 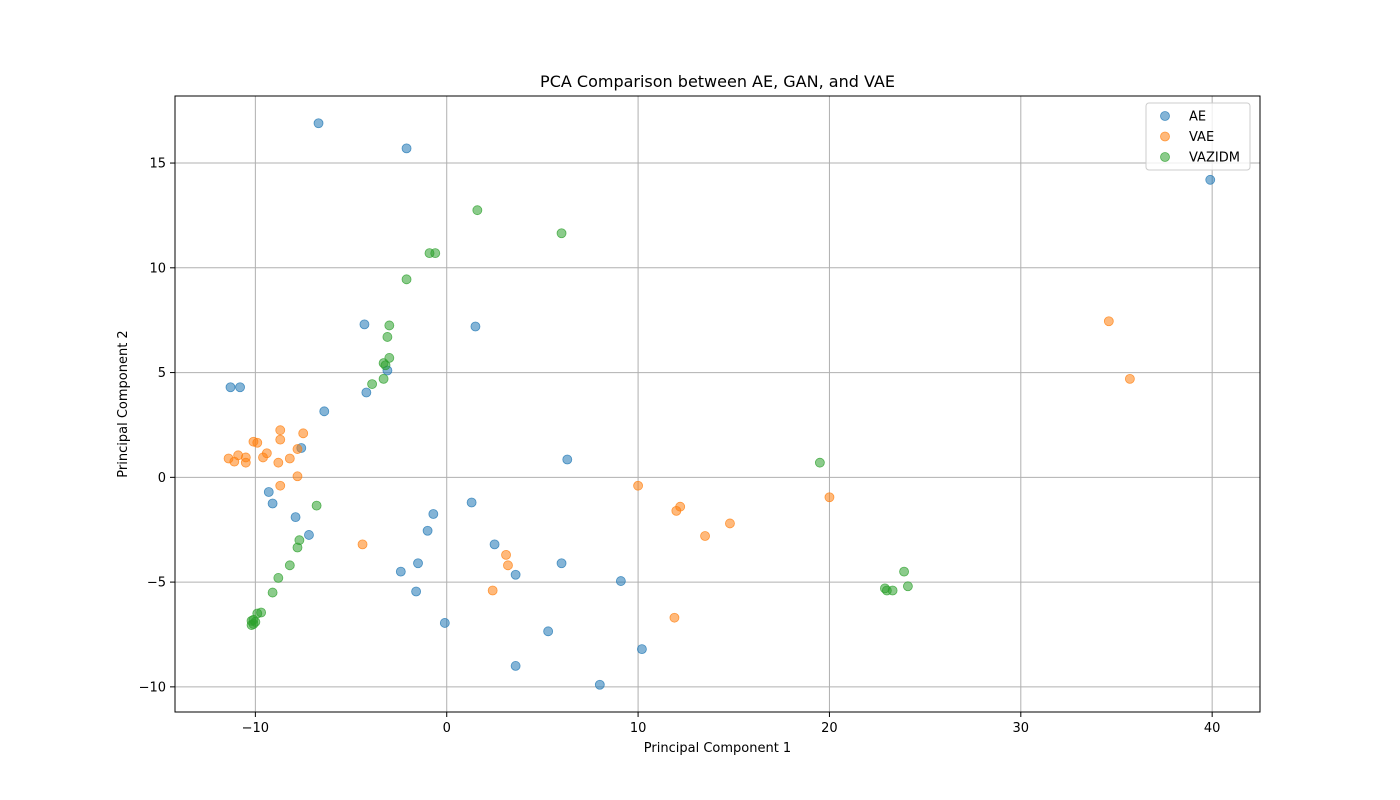 I want to click on y-tick-label: 15, so click(x=157, y=164).